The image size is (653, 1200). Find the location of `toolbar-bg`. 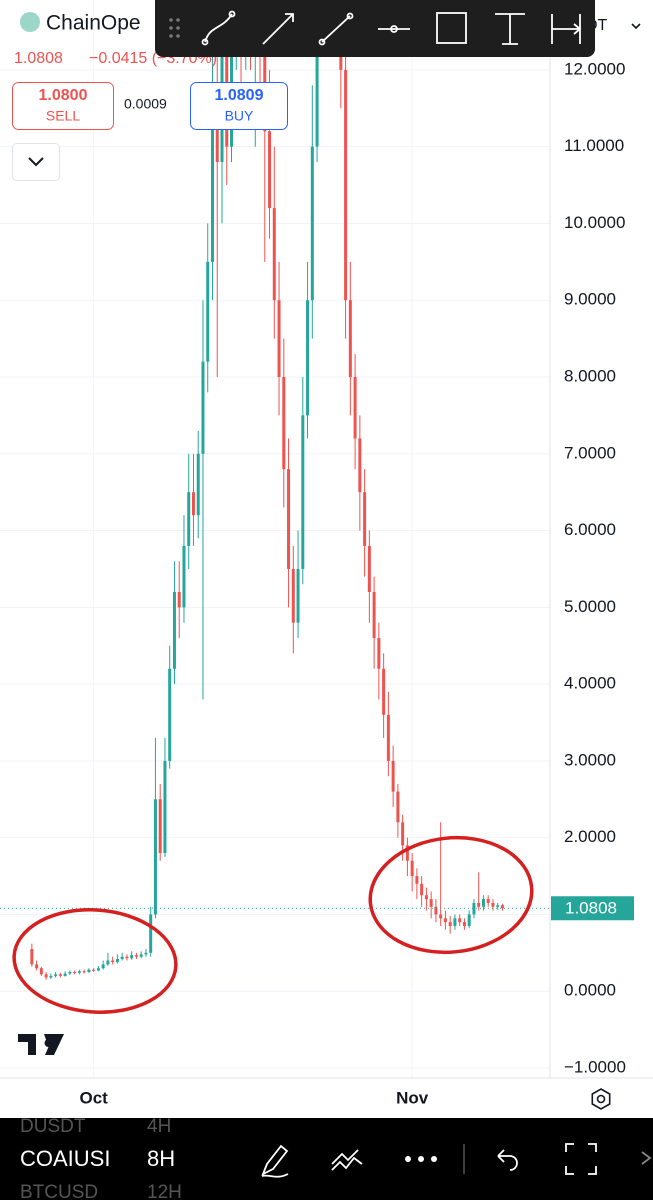

toolbar-bg is located at coordinates (375, 28).